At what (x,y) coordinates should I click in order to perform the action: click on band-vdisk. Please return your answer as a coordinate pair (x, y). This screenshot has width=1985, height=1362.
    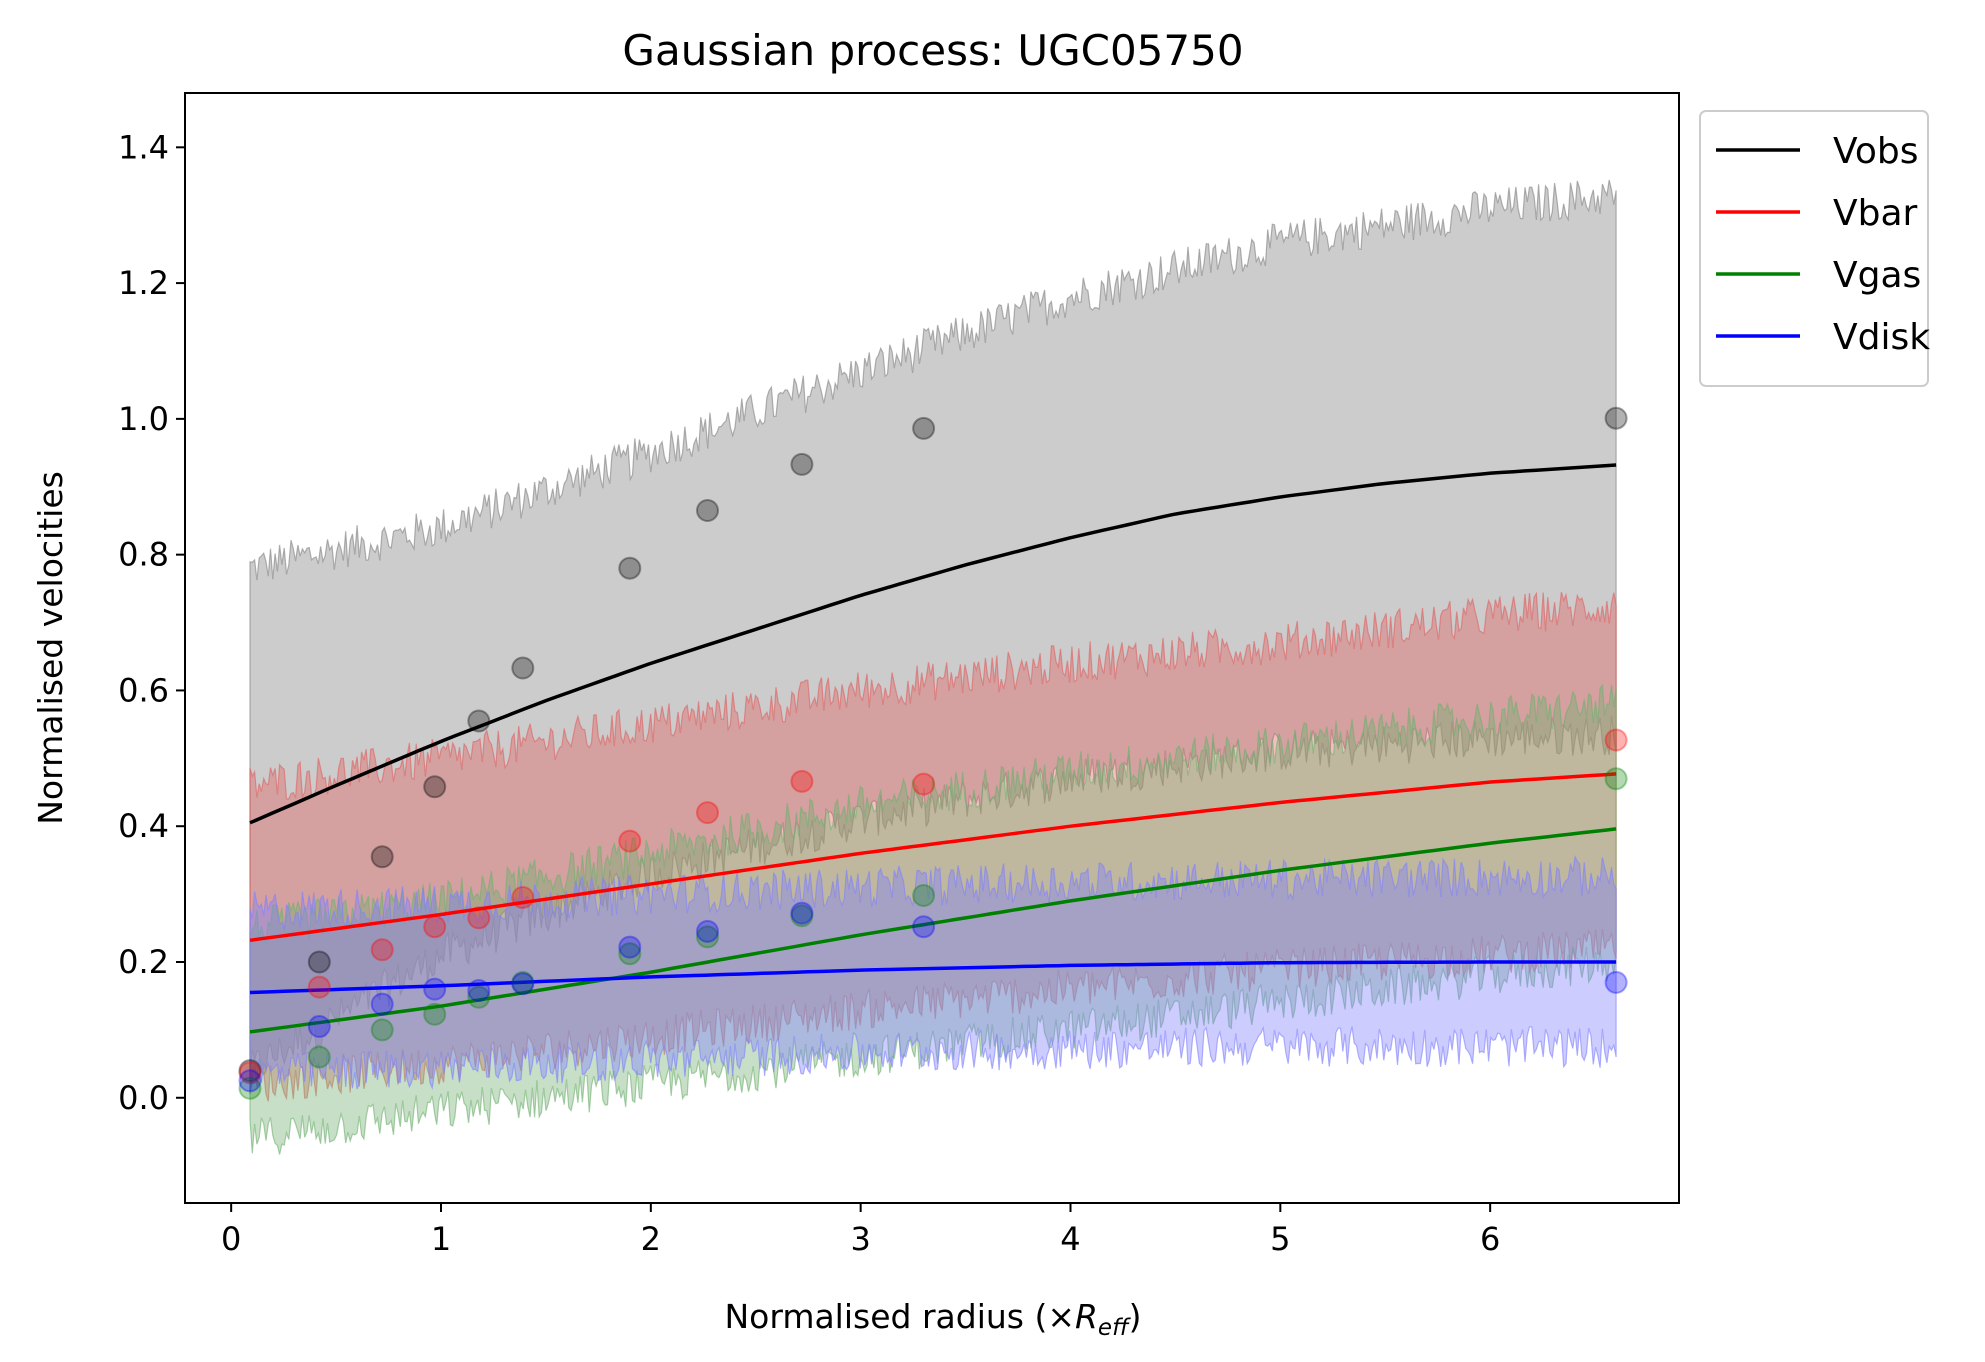
    Looking at the image, I should click on (933, 974).